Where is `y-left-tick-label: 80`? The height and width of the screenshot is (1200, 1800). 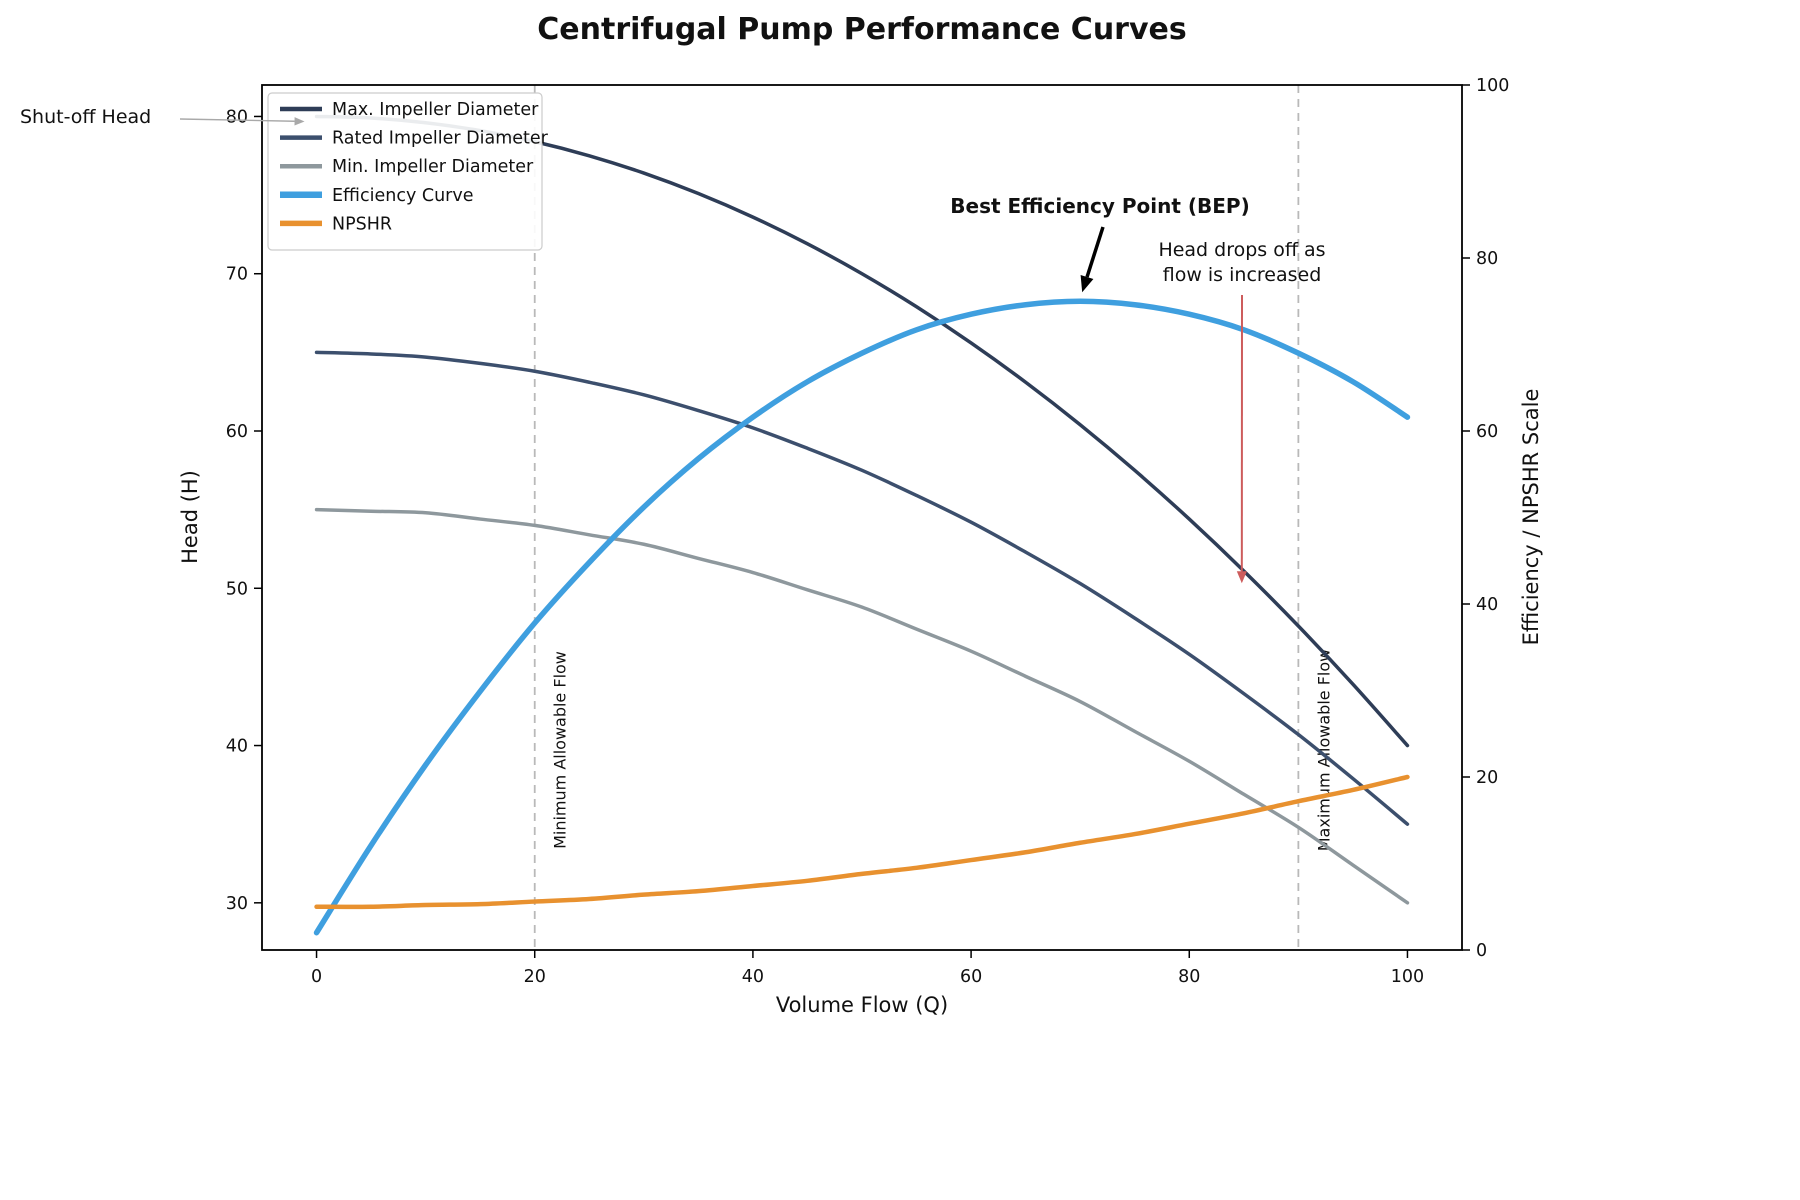 y-left-tick-label: 80 is located at coordinates (237, 117).